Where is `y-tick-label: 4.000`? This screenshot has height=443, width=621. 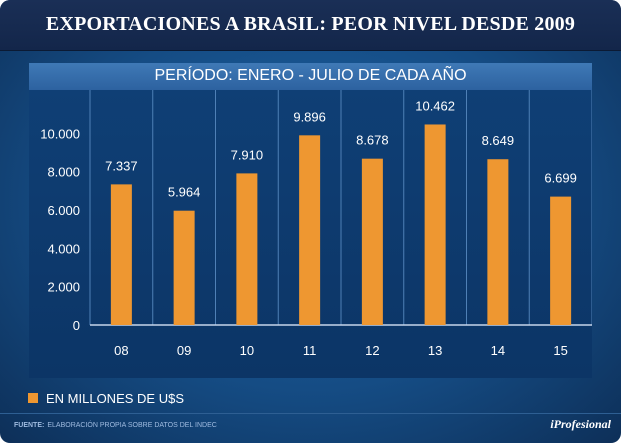
y-tick-label: 4.000 is located at coordinates (63, 248).